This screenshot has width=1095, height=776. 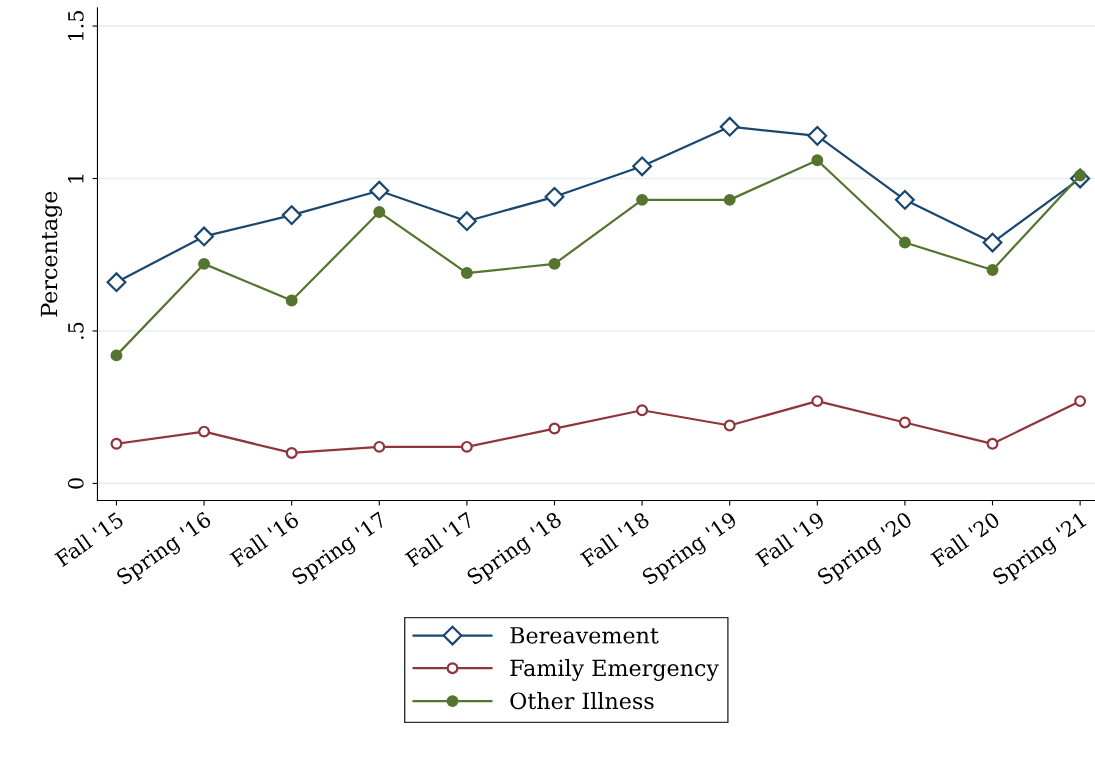 What do you see at coordinates (582, 701) in the screenshot?
I see `legend-label: Other Illness` at bounding box center [582, 701].